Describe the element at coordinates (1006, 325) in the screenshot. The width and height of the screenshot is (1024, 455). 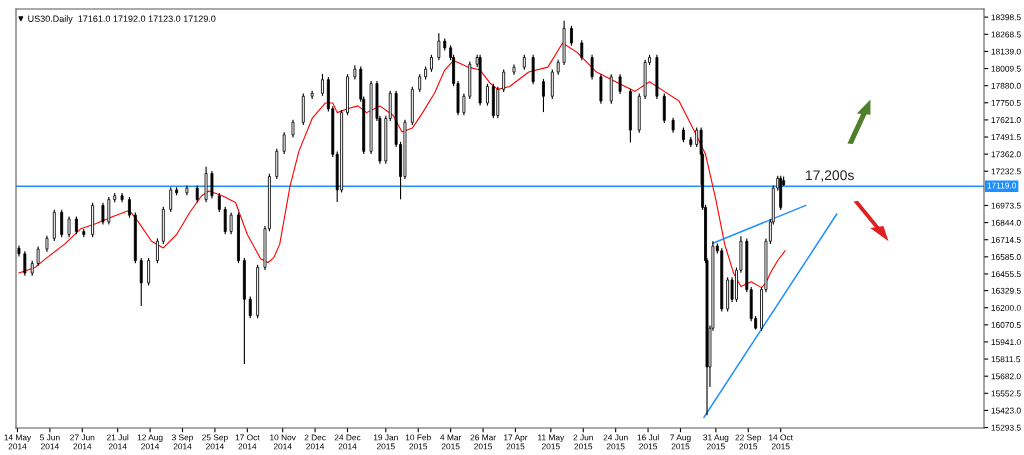
I see `y-tick-label: 16070.5` at that location.